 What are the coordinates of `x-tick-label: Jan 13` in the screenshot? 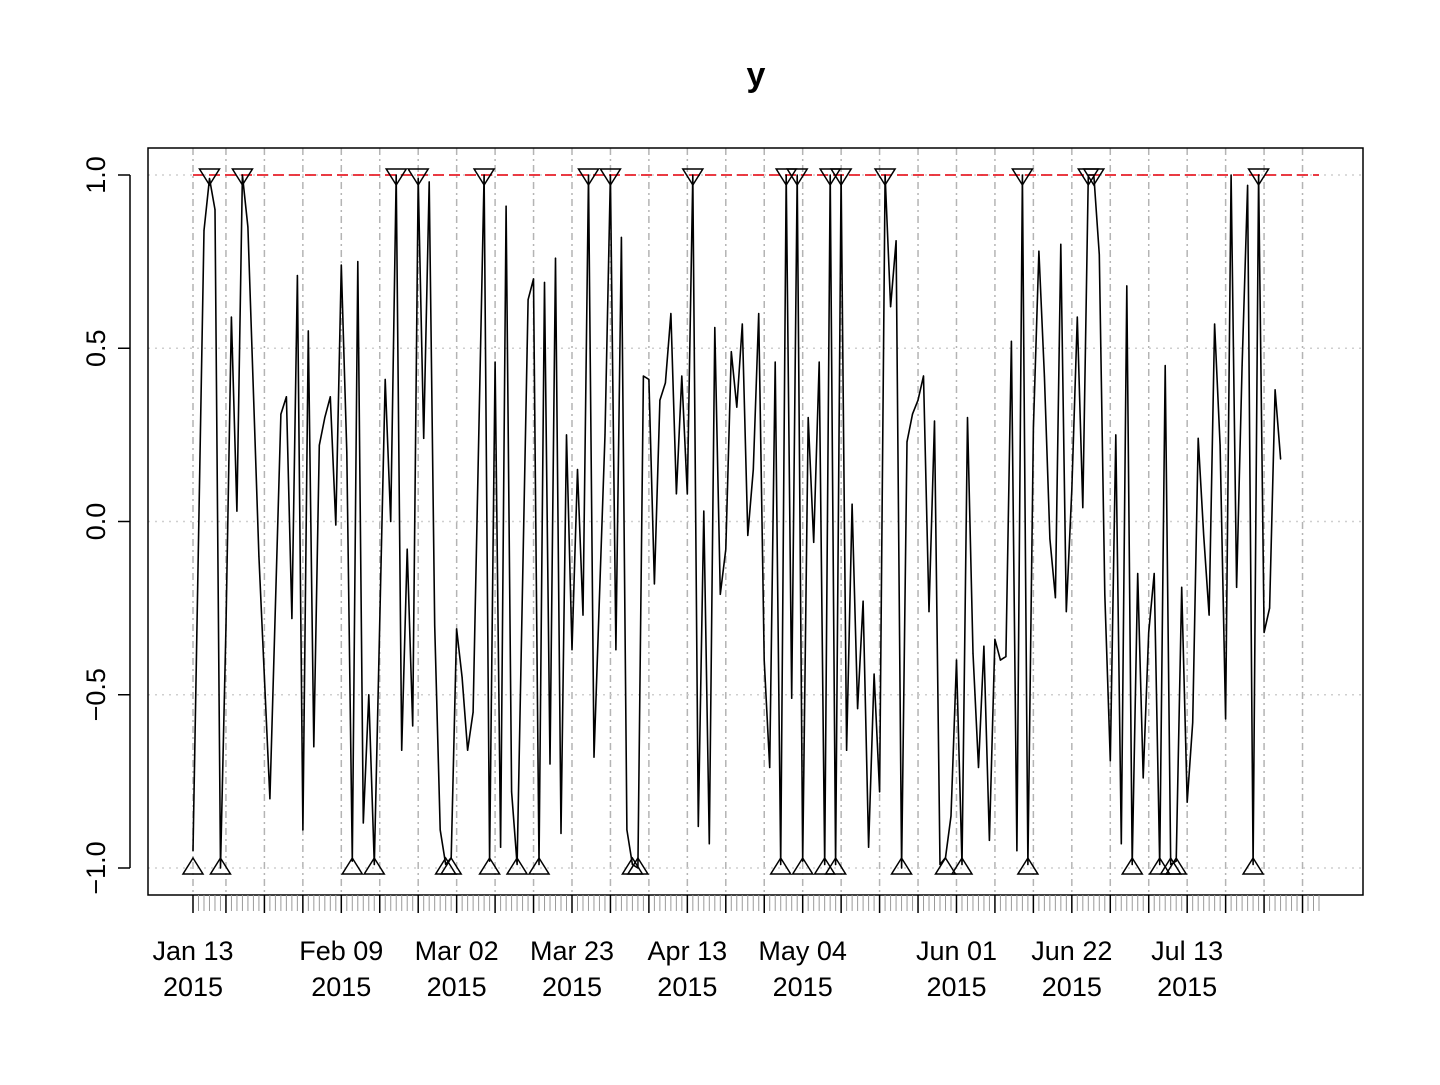 It's located at (192, 951).